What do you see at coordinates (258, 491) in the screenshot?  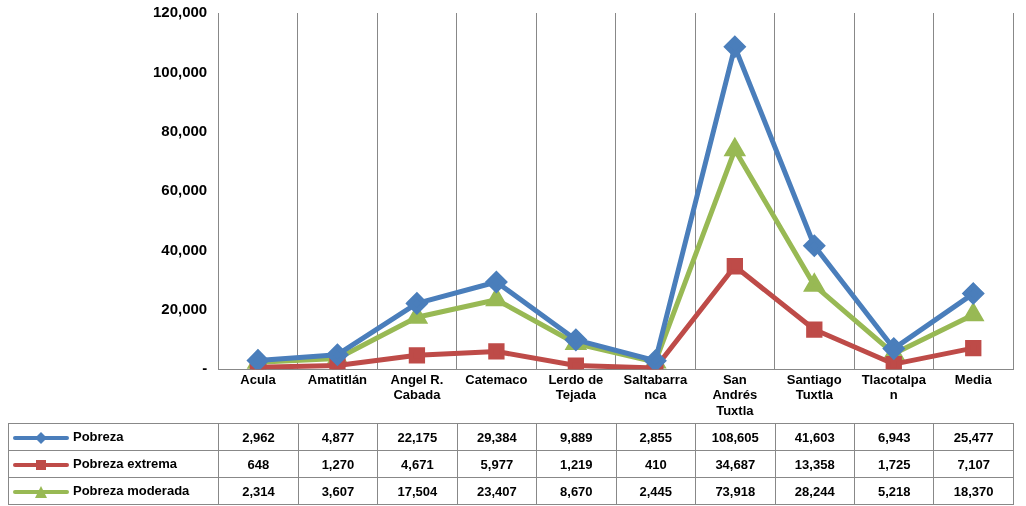 I see `data-label: 2,314` at bounding box center [258, 491].